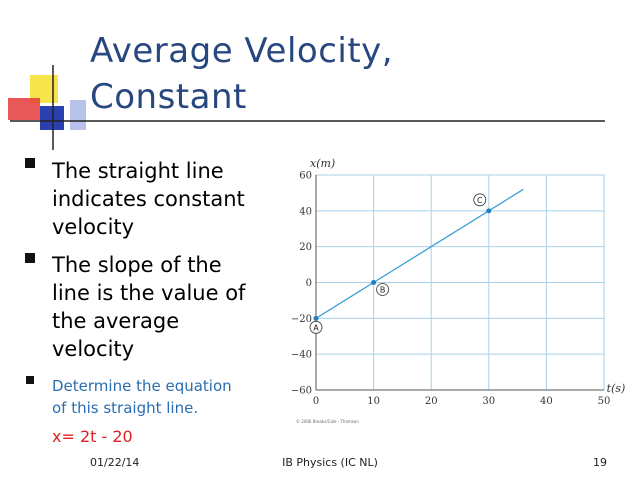  Describe the element at coordinates (616, 388) in the screenshot. I see `x-axis-label: t(s)` at that location.